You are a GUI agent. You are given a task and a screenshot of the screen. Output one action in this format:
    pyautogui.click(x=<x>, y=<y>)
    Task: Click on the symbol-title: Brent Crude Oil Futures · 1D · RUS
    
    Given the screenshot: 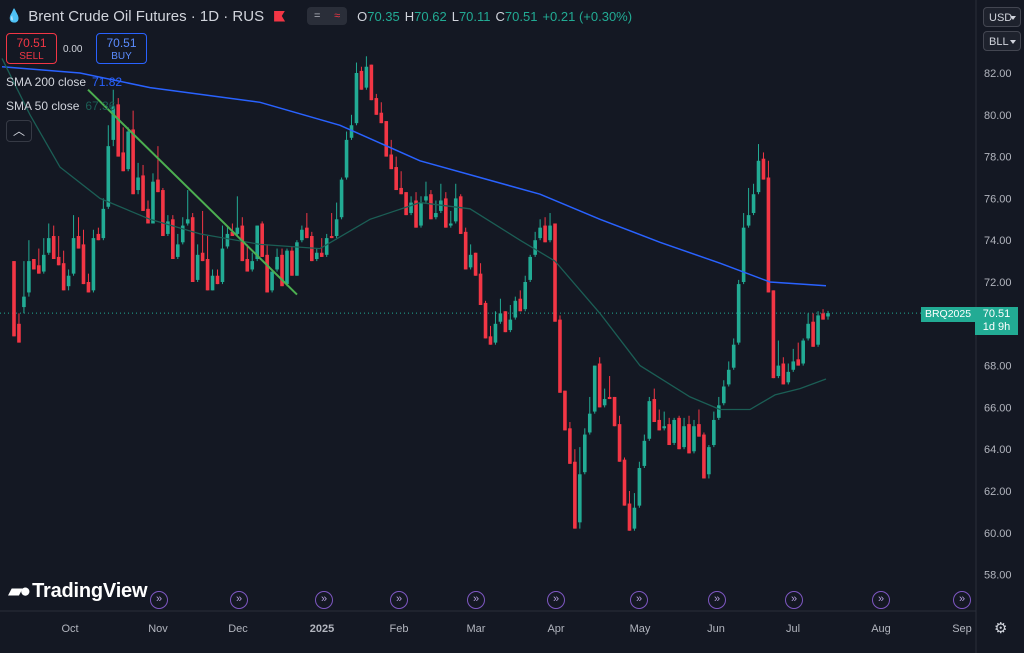 What is the action you would take?
    pyautogui.click(x=146, y=16)
    